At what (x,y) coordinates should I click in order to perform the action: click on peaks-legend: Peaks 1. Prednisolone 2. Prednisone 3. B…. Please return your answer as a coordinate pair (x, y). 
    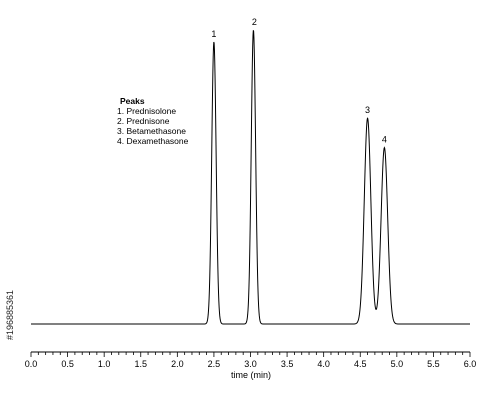
    Looking at the image, I should click on (153, 121).